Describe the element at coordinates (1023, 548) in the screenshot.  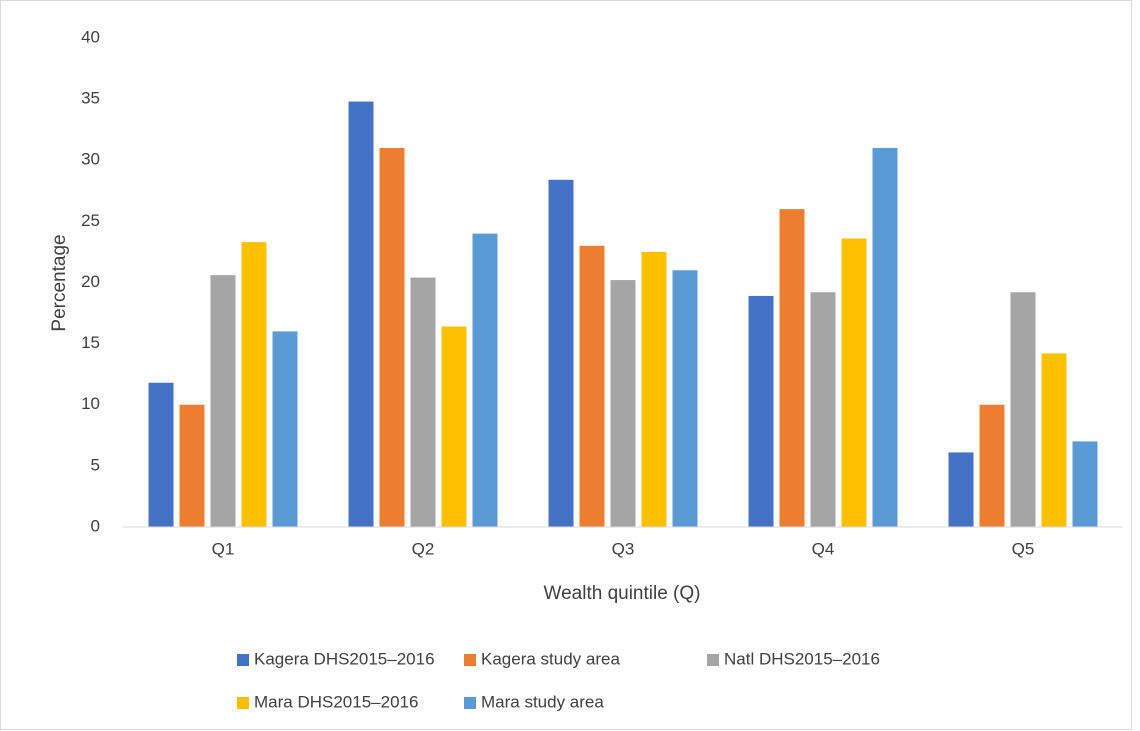
I see `x-tick-label: Q5` at that location.